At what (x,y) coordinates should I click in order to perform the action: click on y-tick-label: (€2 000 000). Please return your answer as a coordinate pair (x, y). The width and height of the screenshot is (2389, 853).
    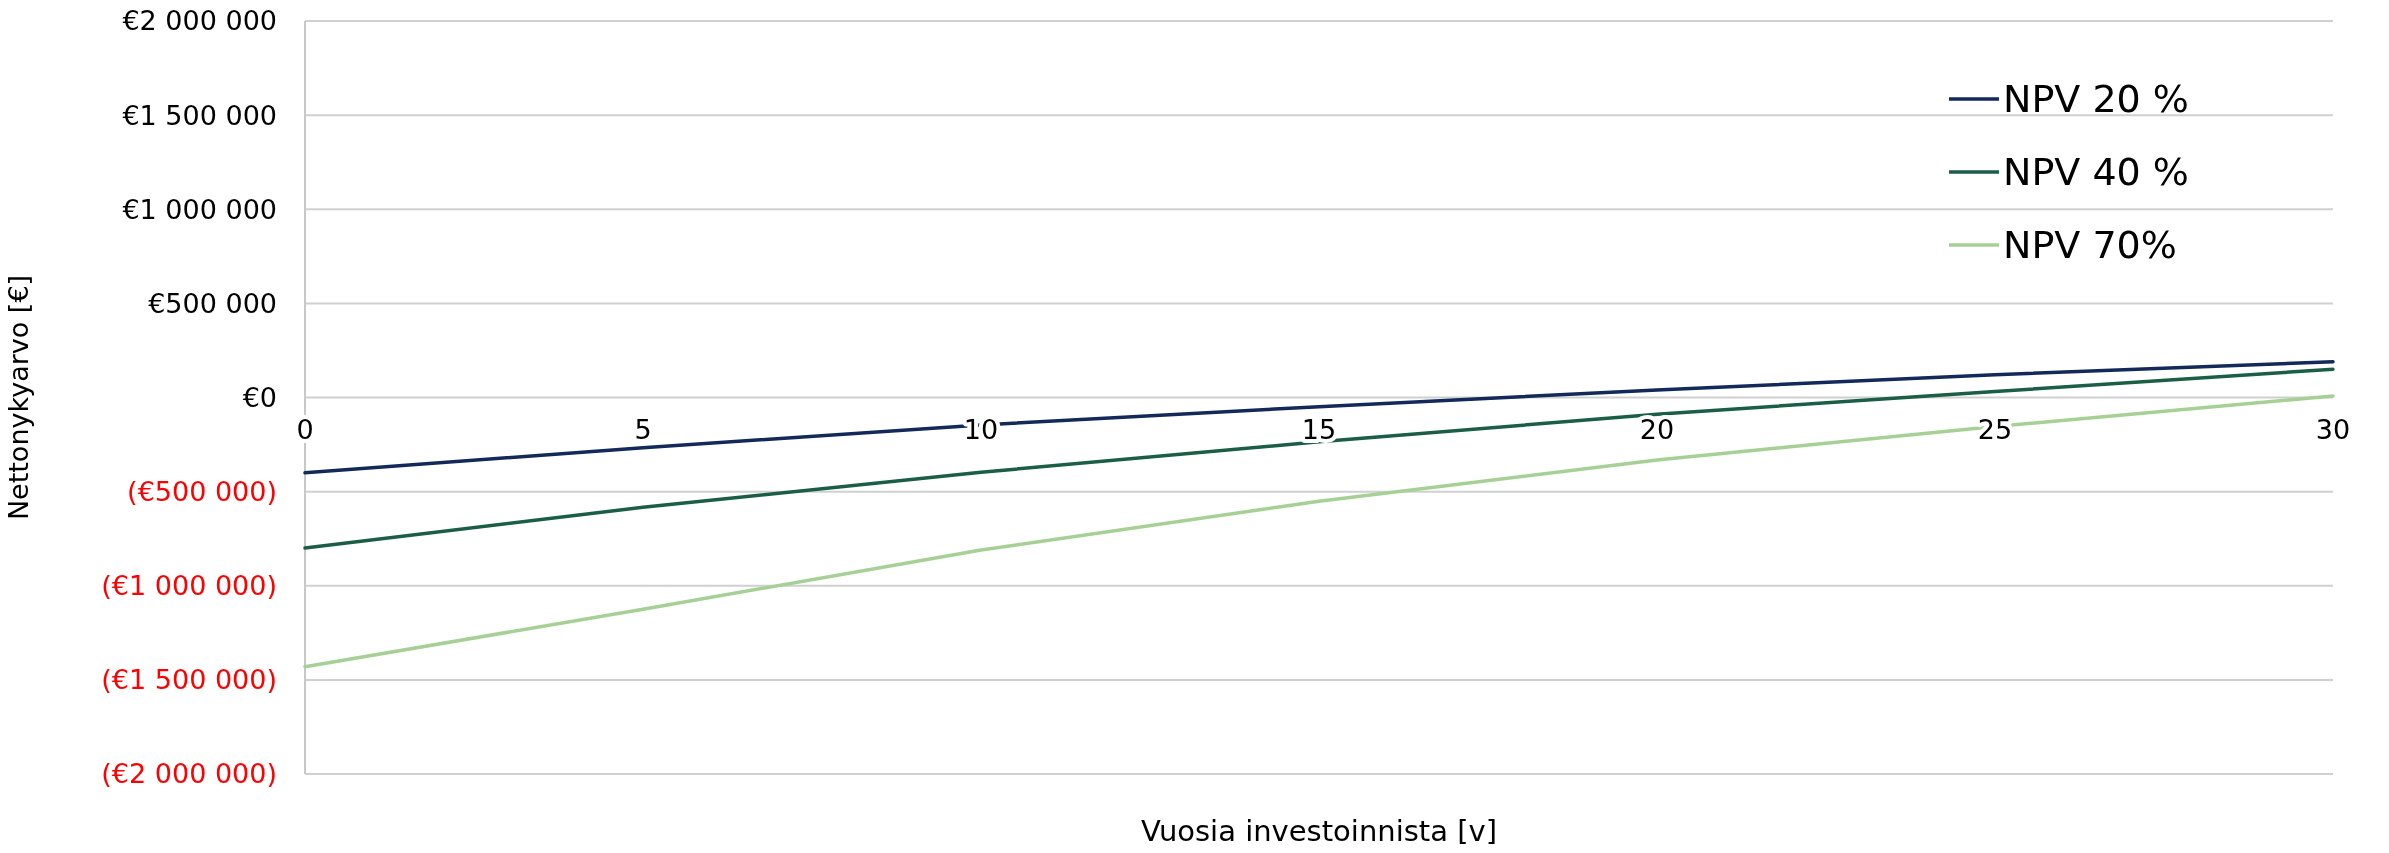
    Looking at the image, I should click on (189, 774).